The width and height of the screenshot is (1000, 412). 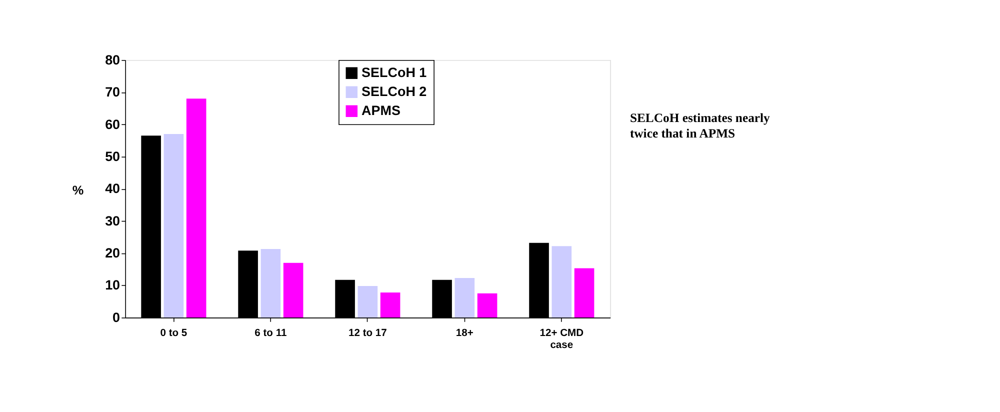 What do you see at coordinates (700, 125) in the screenshot?
I see `text: SELCoH estimates nearly twice that in APMS` at bounding box center [700, 125].